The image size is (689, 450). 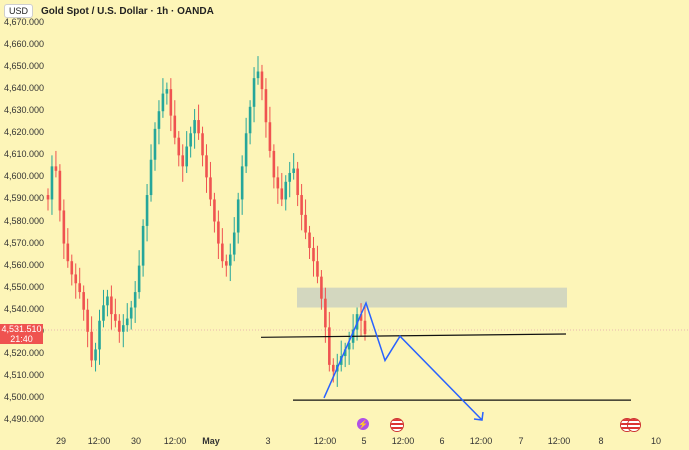 I want to click on symbol-title: Gold Spot / U.S. Dollar · 1h · OANDA, so click(x=127, y=11).